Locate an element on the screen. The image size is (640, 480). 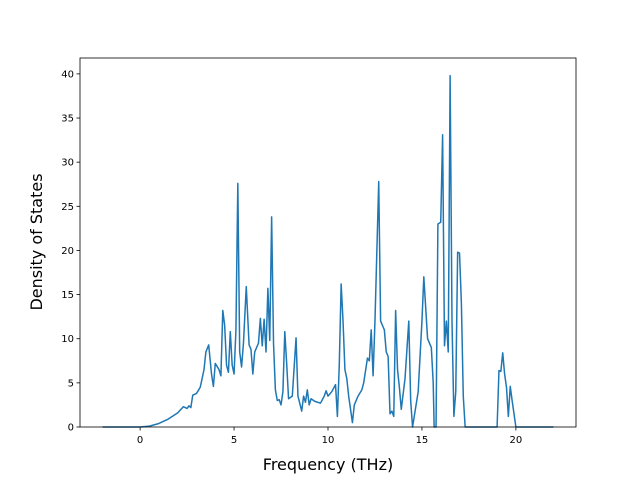
x-tick-label: 20 is located at coordinates (516, 440).